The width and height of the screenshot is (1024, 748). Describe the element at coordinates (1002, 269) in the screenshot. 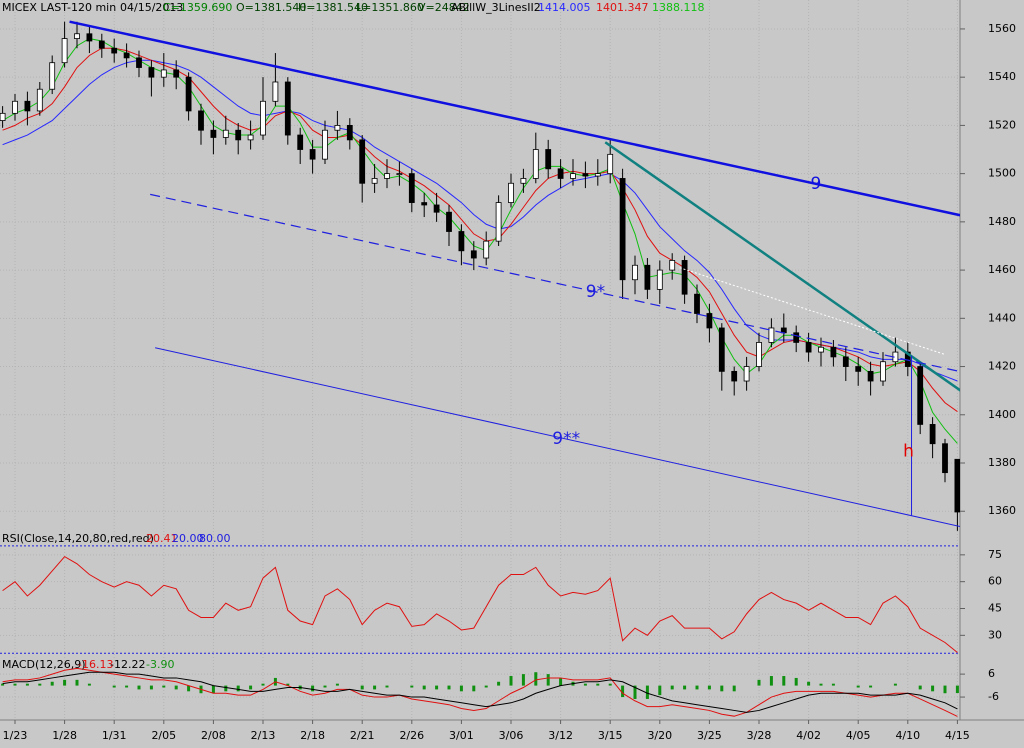

I see `y-tick-label: 1460` at that location.